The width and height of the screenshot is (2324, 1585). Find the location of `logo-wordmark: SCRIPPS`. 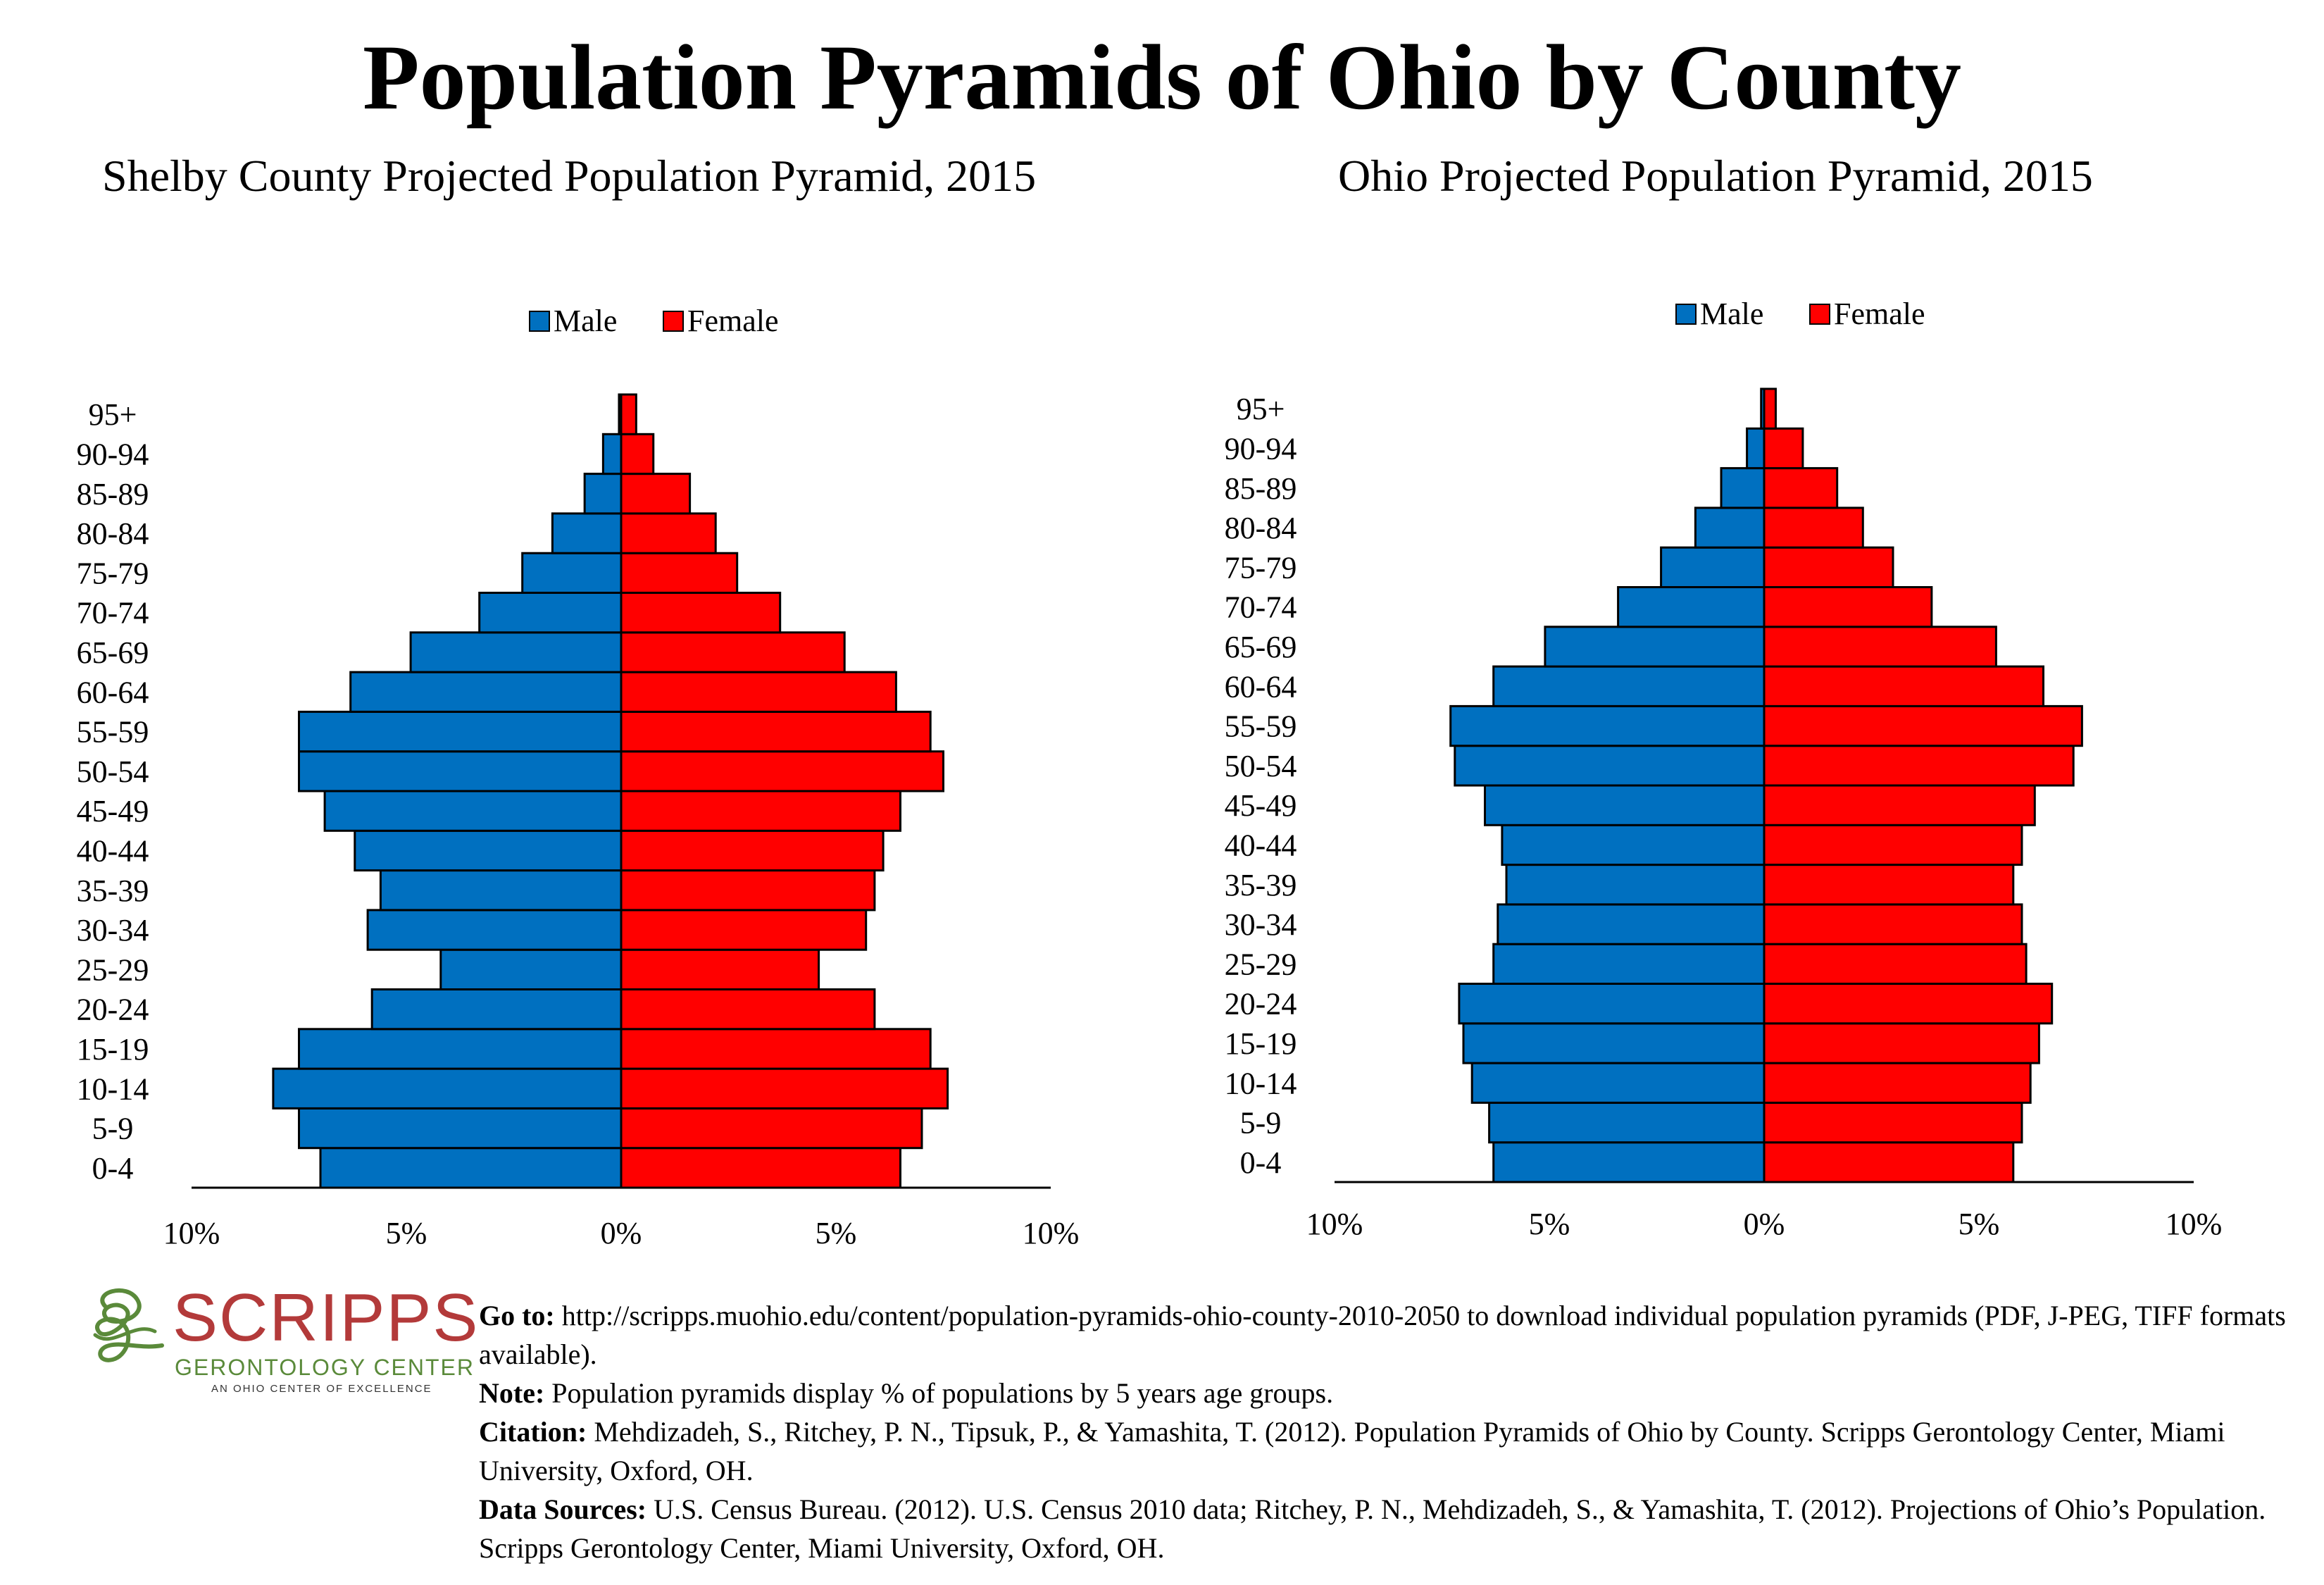

logo-wordmark: SCRIPPS is located at coordinates (326, 1317).